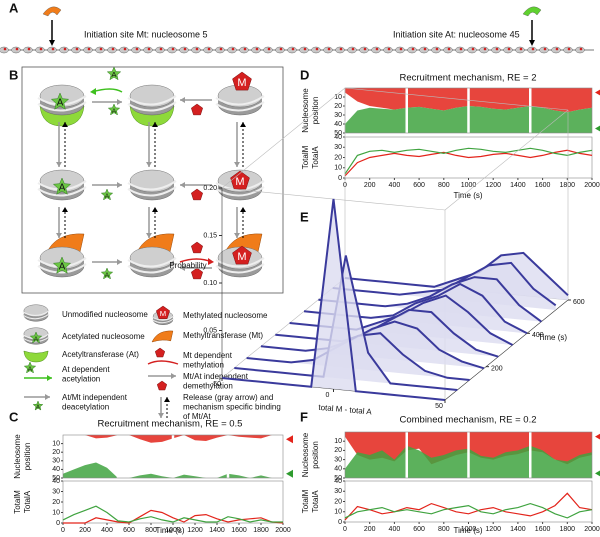 The width and height of the screenshot is (600, 537). Describe the element at coordinates (197, 416) in the screenshot. I see `legend-text: of Mt/At` at that location.